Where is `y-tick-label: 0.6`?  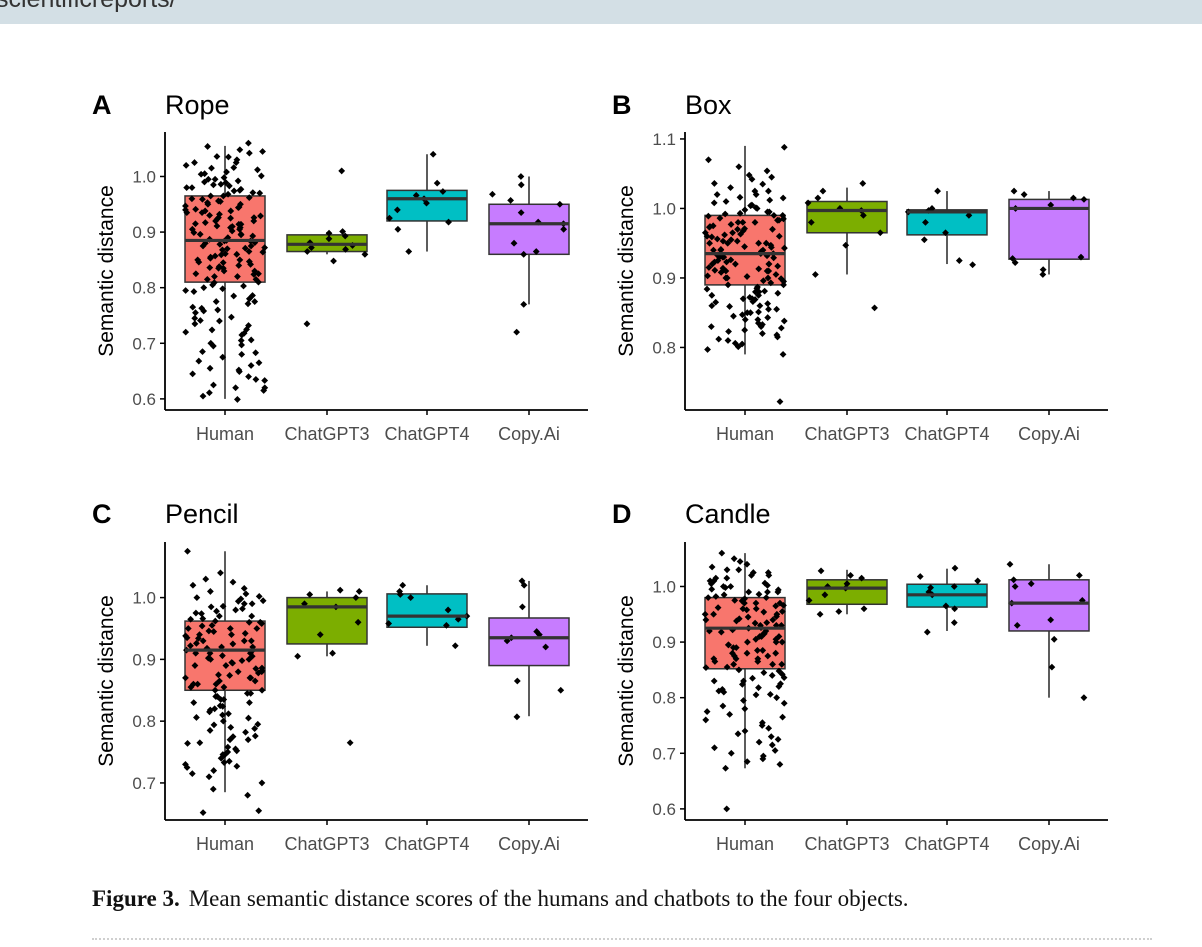 y-tick-label: 0.6 is located at coordinates (144, 399).